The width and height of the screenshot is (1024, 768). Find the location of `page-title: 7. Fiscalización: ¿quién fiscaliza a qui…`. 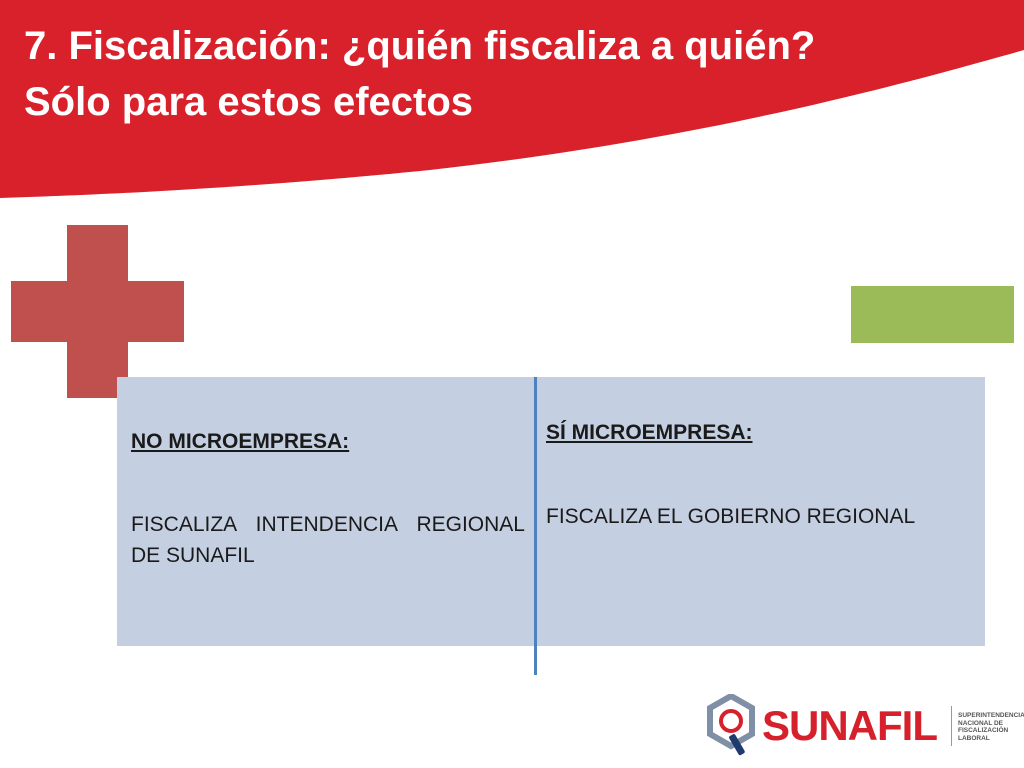

page-title: 7. Fiscalización: ¿quién fiscaliza a qui… is located at coordinates (419, 74).